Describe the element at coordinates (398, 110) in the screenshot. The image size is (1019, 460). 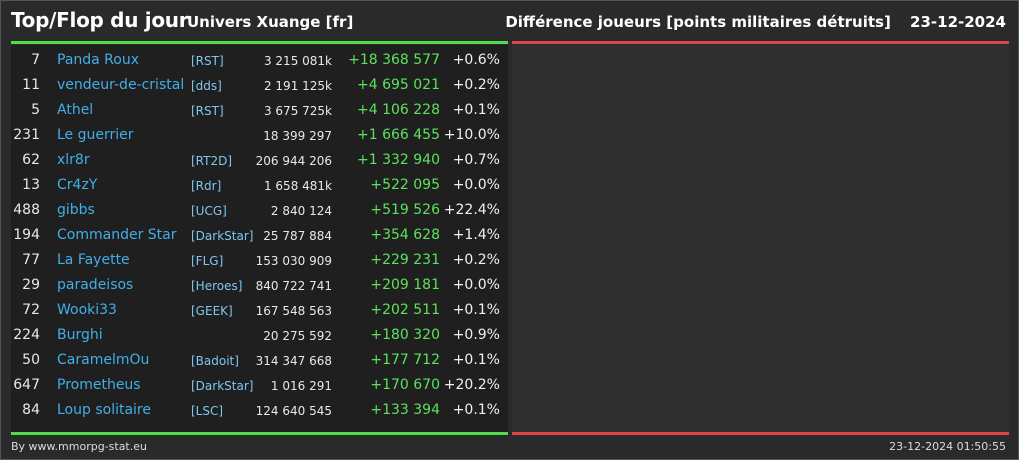
I see `points-difference: +4 106 228` at that location.